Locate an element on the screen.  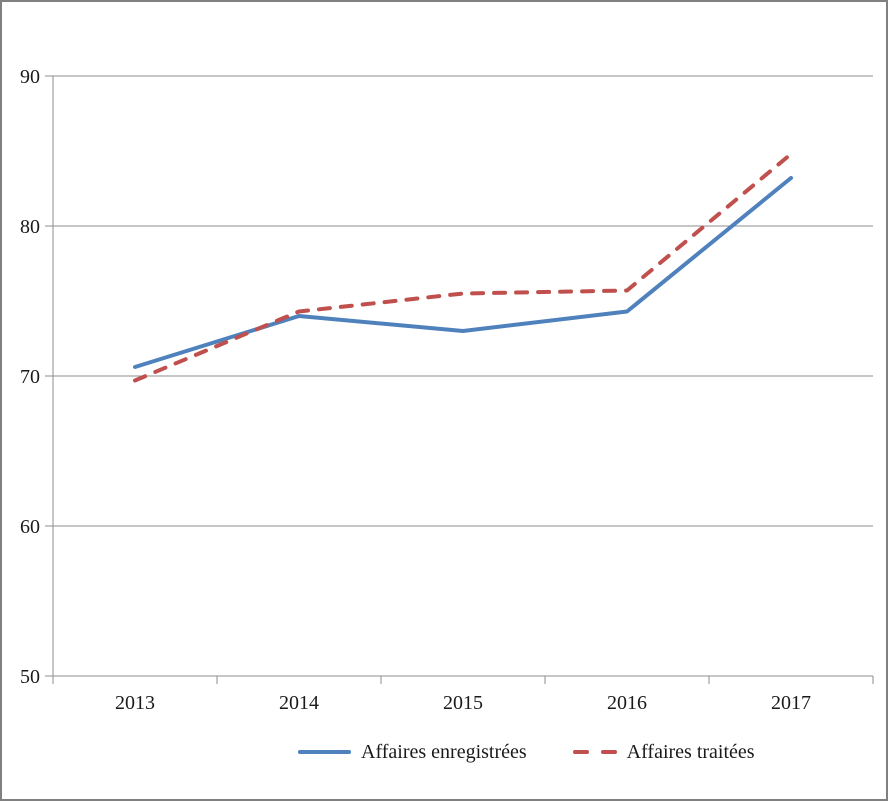
legend-label: Affaires traitées is located at coordinates (690, 752).